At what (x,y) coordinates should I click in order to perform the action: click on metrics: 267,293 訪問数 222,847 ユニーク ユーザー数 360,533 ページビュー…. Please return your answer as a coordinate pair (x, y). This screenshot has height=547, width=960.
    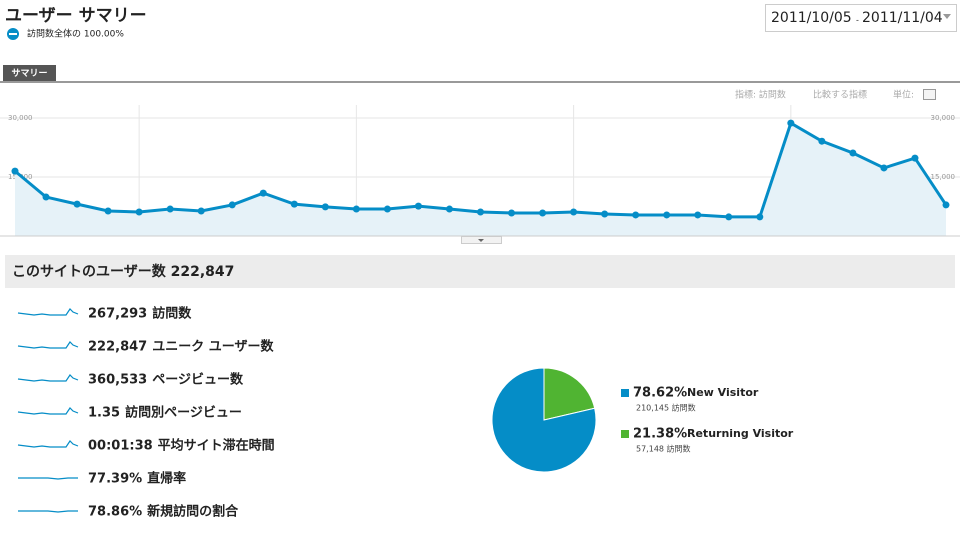
    Looking at the image, I should click on (146, 413).